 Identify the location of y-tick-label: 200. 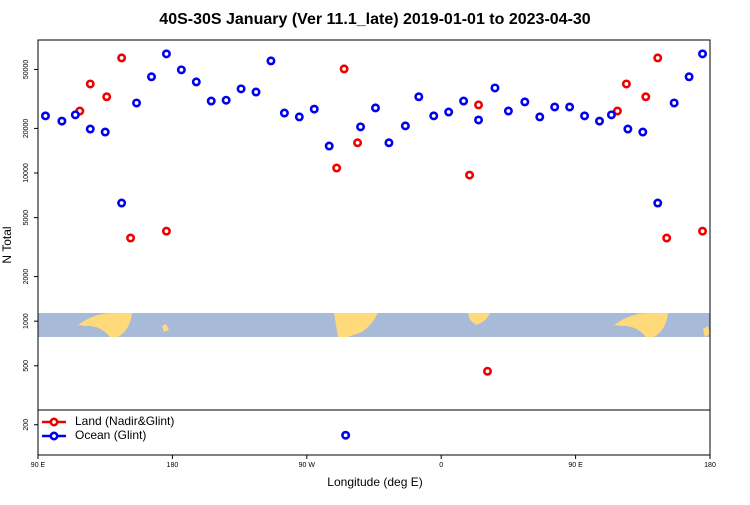
(26, 425).